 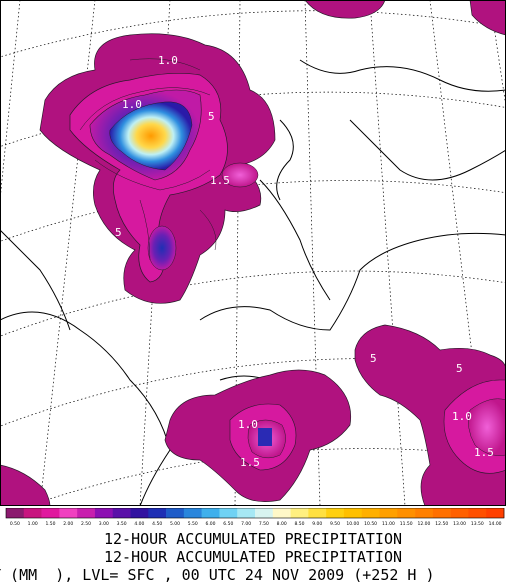 What do you see at coordinates (352, 524) in the screenshot?
I see `colorbar-label: 10.00` at bounding box center [352, 524].